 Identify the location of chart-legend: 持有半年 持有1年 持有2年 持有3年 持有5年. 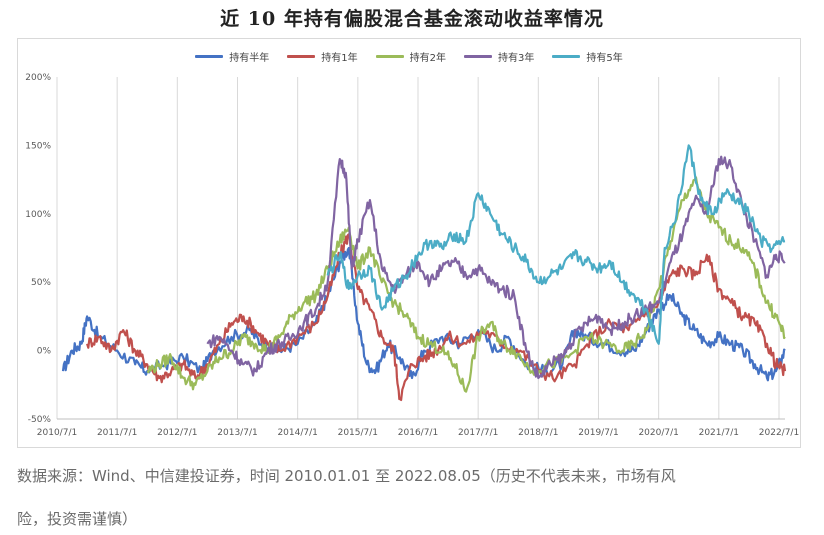
(409, 56).